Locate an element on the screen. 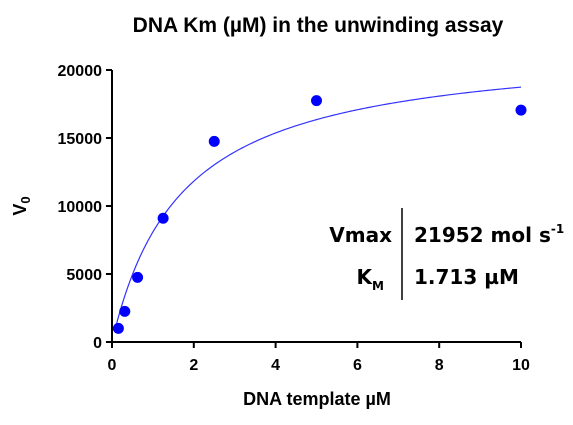 This screenshot has height=425, width=573. x-tick-label: 2 is located at coordinates (193, 365).